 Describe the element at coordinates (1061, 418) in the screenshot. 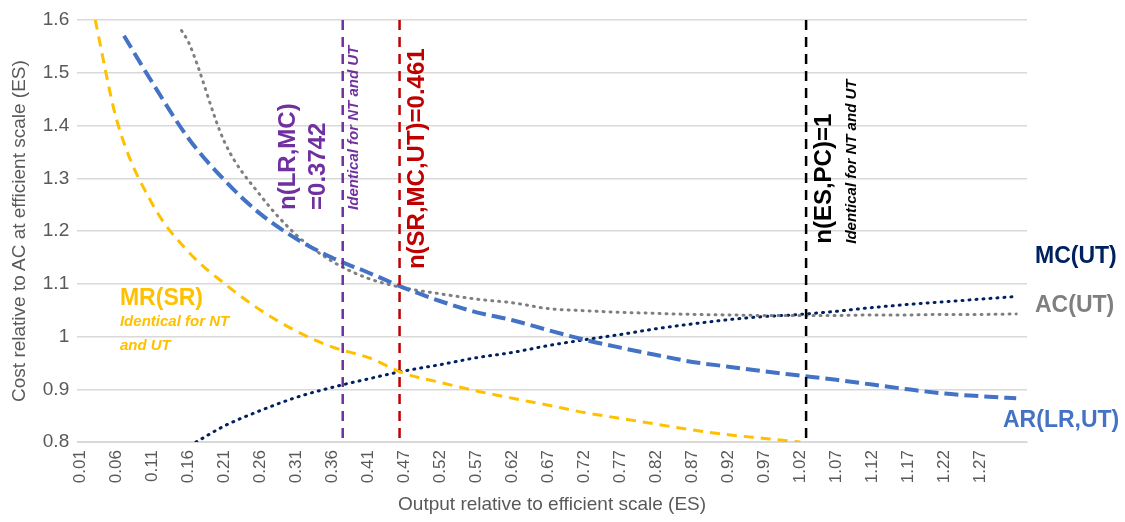

I see `series-label: AR(LR,UT)` at that location.